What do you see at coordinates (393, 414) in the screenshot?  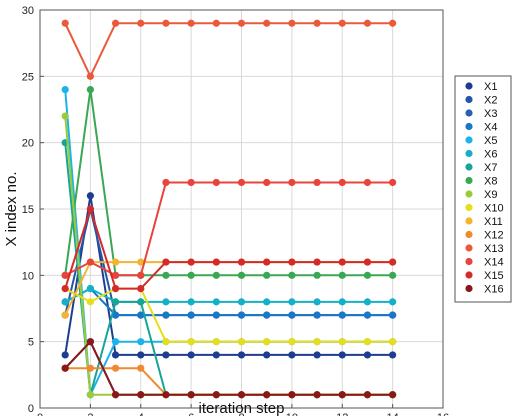 I see `x-tick-label: 14` at bounding box center [393, 414].